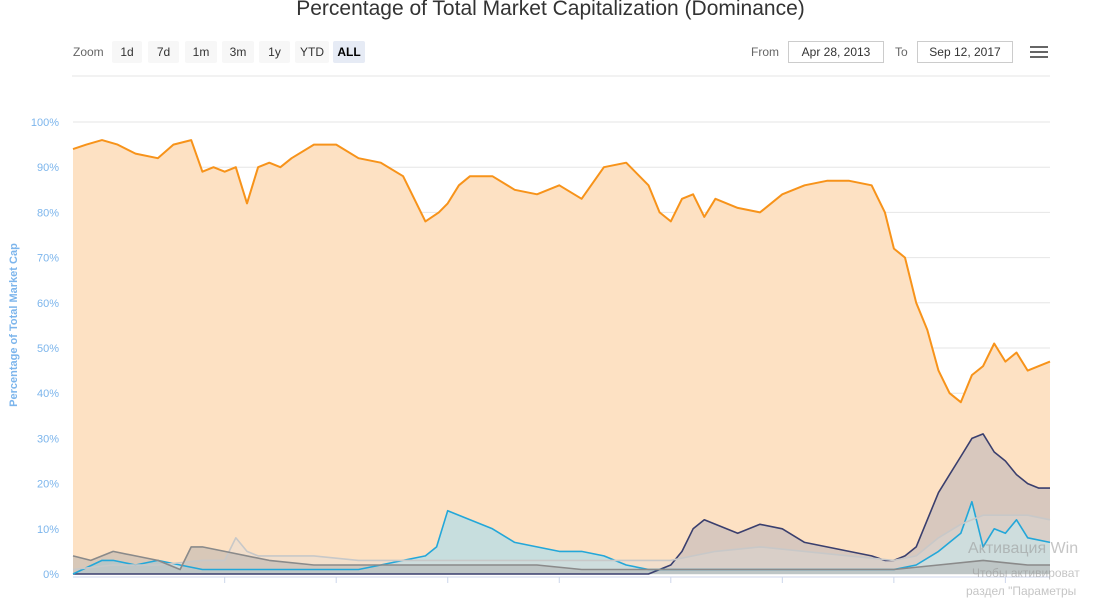 The height and width of the screenshot is (598, 1101). What do you see at coordinates (1026, 573) in the screenshot?
I see `watermark-line-2: Чтобы активироват` at bounding box center [1026, 573].